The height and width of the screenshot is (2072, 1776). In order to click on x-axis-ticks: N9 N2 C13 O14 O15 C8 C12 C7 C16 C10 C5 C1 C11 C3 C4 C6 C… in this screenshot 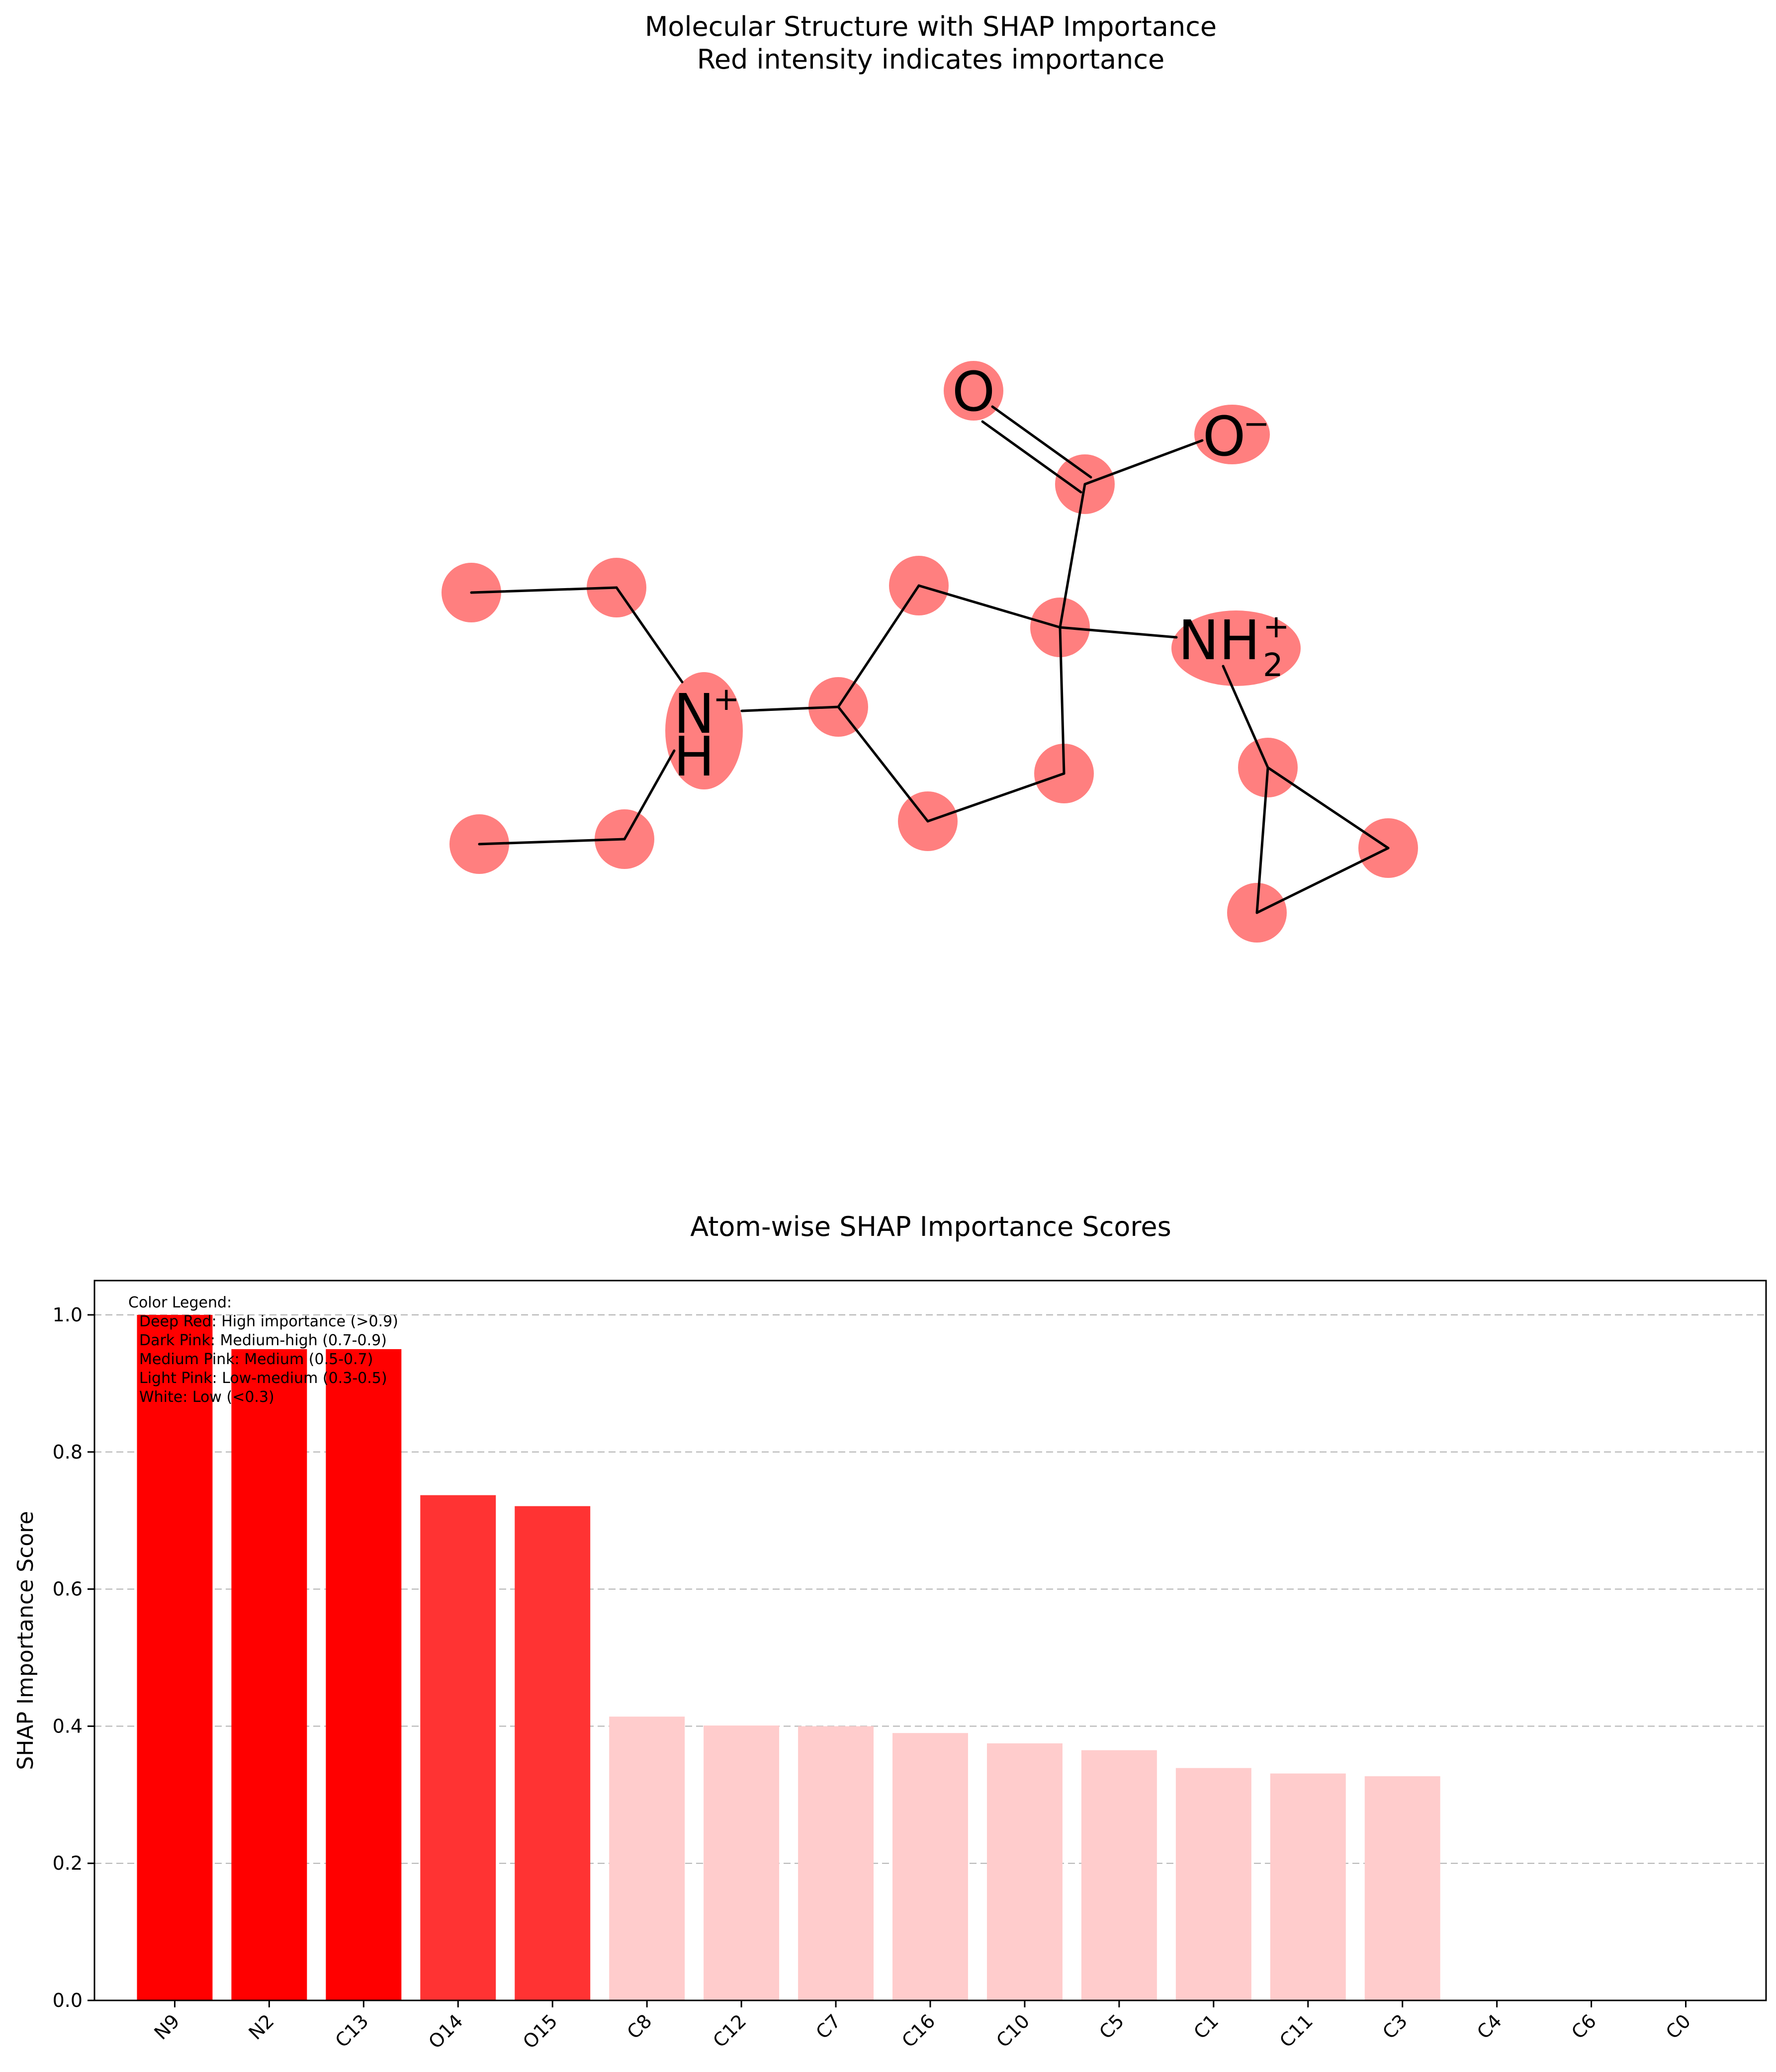, I will do `click(922, 2026)`.